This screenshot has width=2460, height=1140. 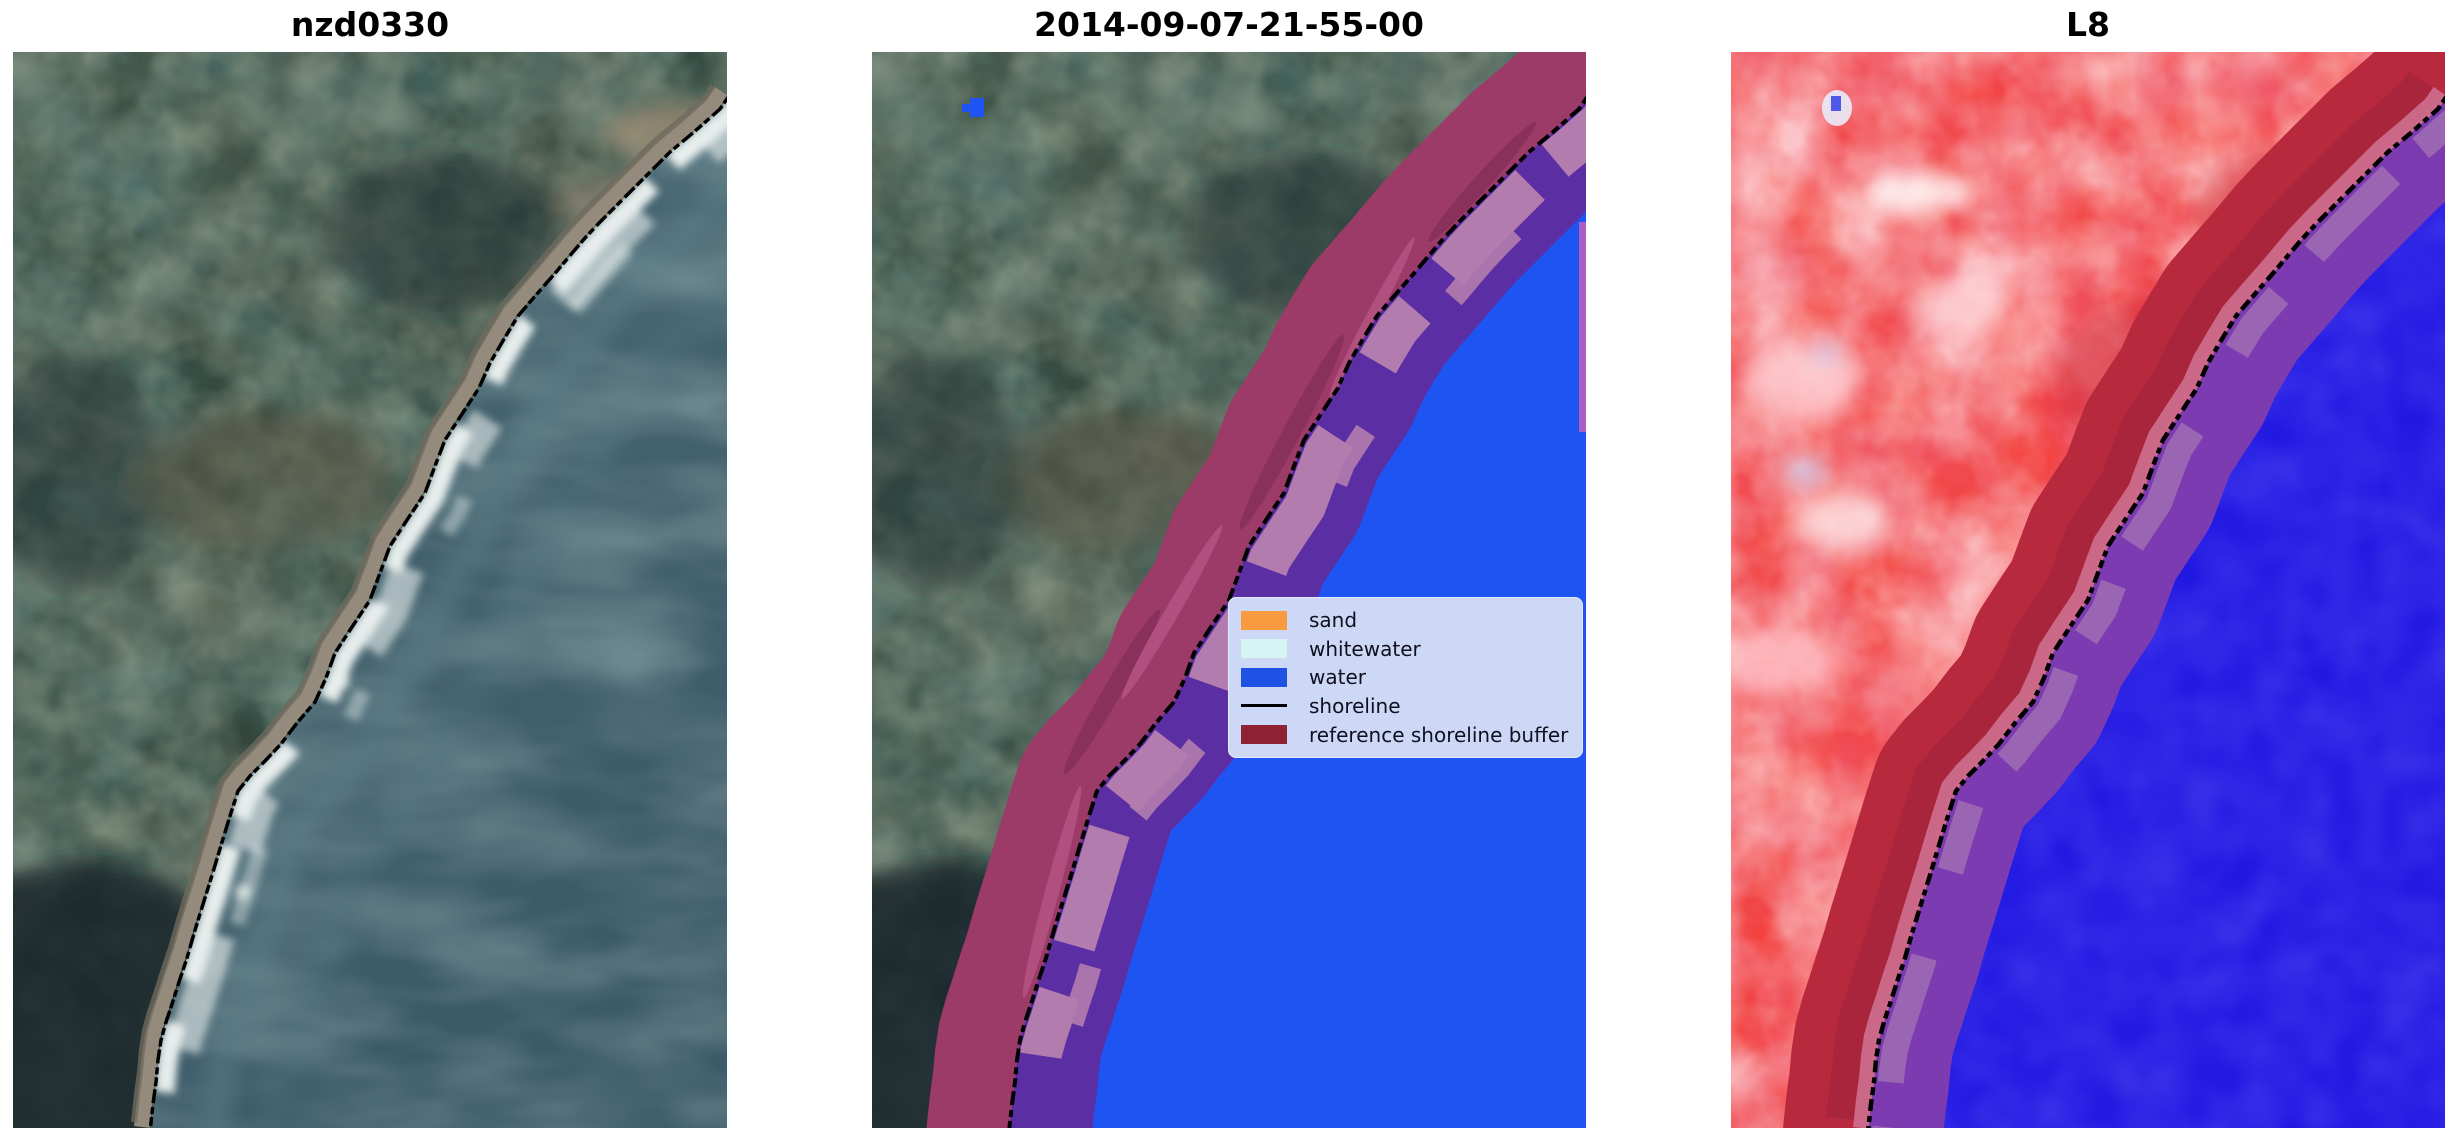 I want to click on legend-row-water: water, so click(x=1406, y=677).